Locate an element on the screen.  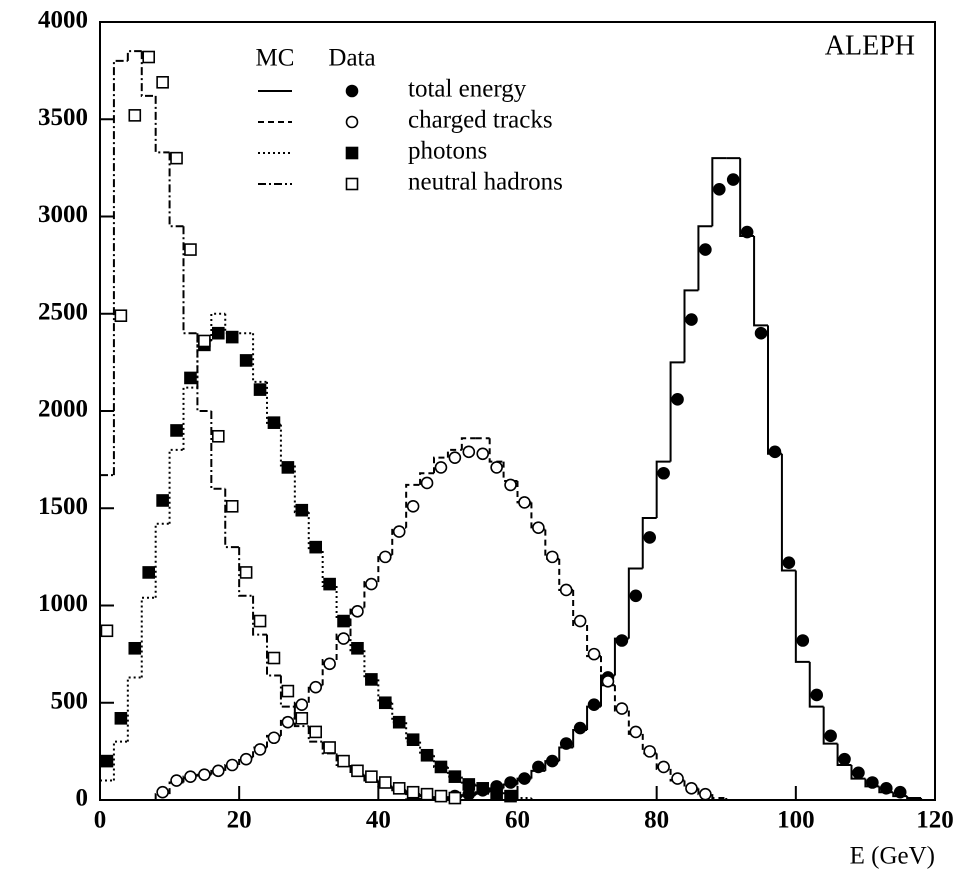
y-tick-label: 2500 is located at coordinates (63, 311).